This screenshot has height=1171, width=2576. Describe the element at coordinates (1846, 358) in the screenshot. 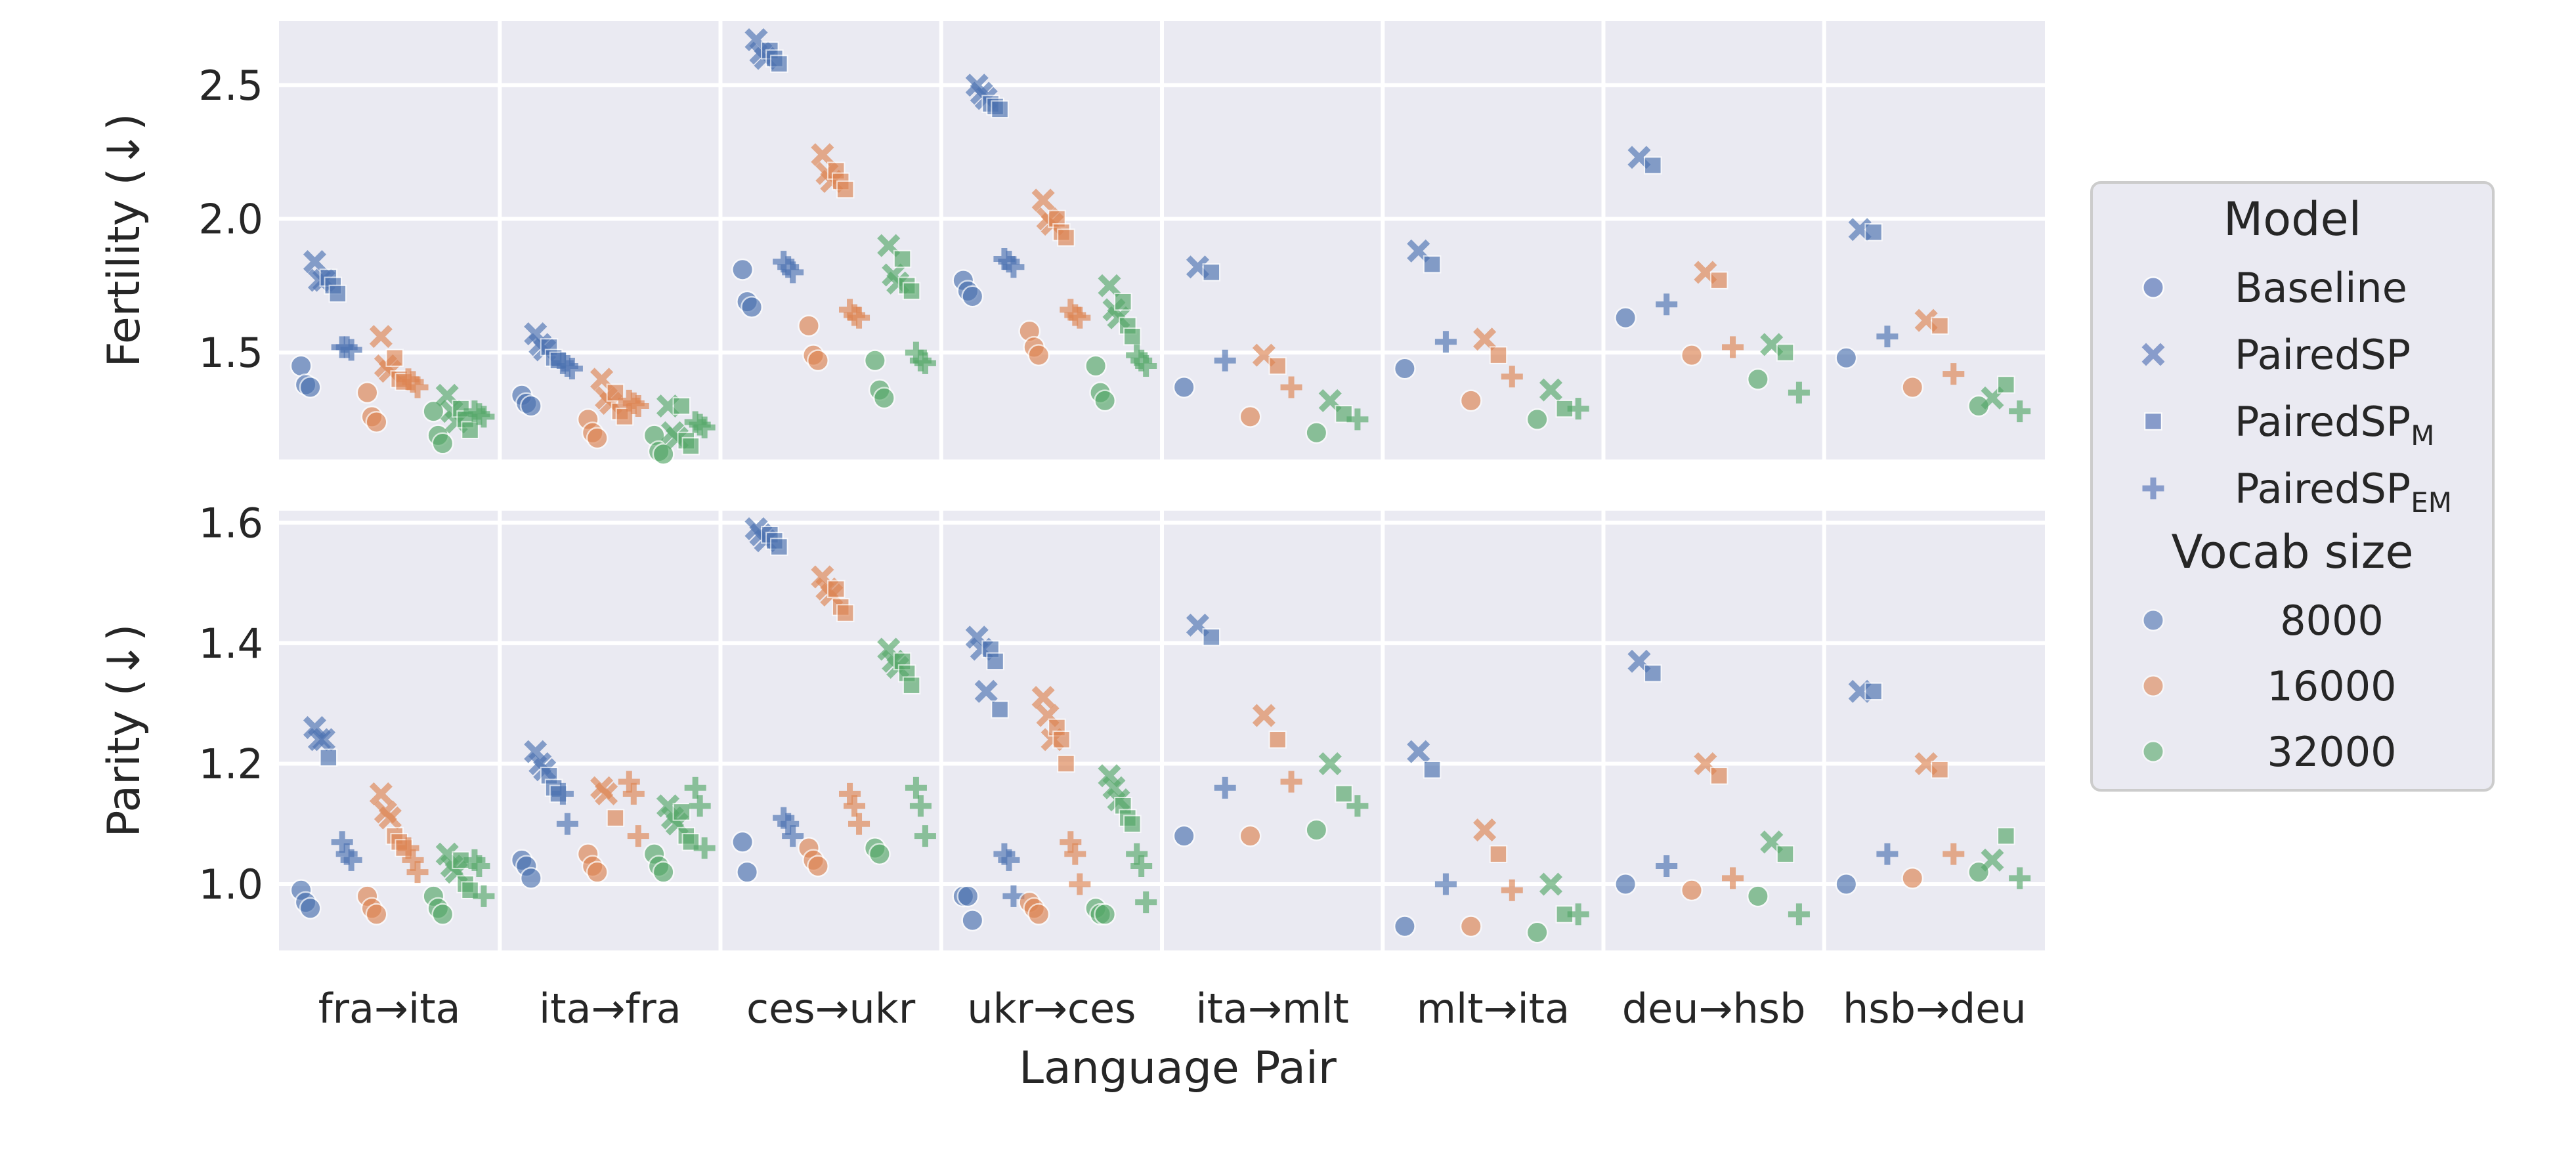

I see `point-fertility-hsb-to-deu-8000-baseline` at that location.